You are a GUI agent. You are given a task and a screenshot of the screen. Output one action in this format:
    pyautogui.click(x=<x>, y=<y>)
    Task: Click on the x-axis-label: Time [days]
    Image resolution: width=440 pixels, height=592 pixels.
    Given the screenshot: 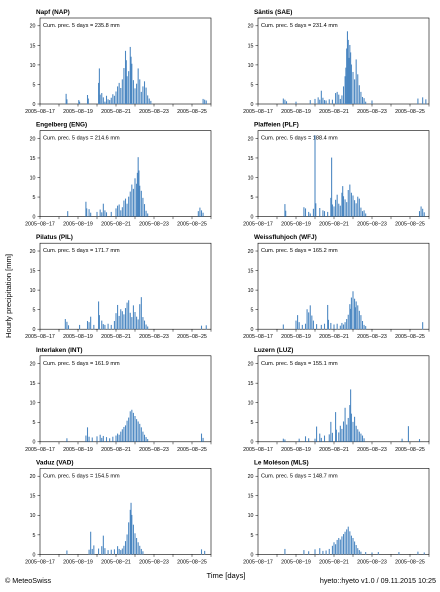 What is the action you would take?
    pyautogui.click(x=226, y=575)
    